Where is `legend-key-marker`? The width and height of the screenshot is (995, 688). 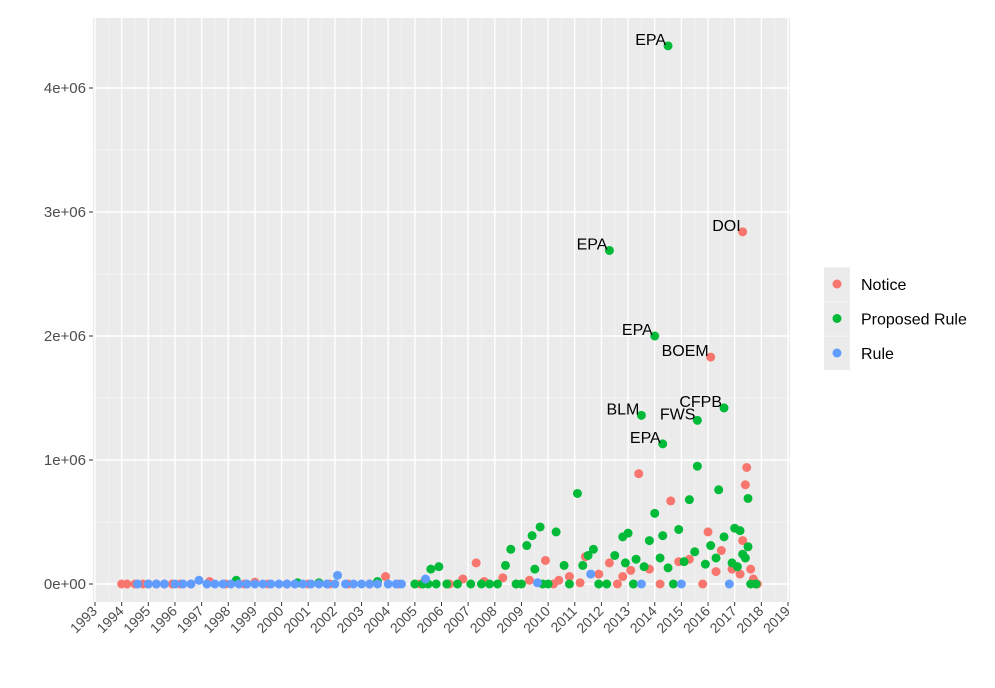 legend-key-marker is located at coordinates (837, 284).